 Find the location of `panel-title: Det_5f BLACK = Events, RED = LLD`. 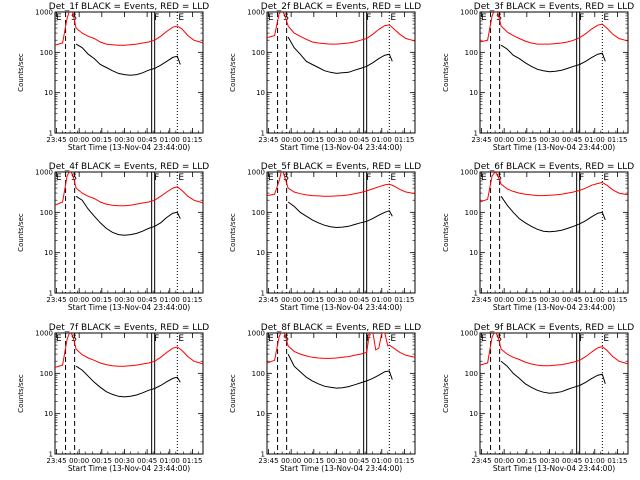

panel-title: Det_5f BLACK = Events, RED = LLD is located at coordinates (341, 167).